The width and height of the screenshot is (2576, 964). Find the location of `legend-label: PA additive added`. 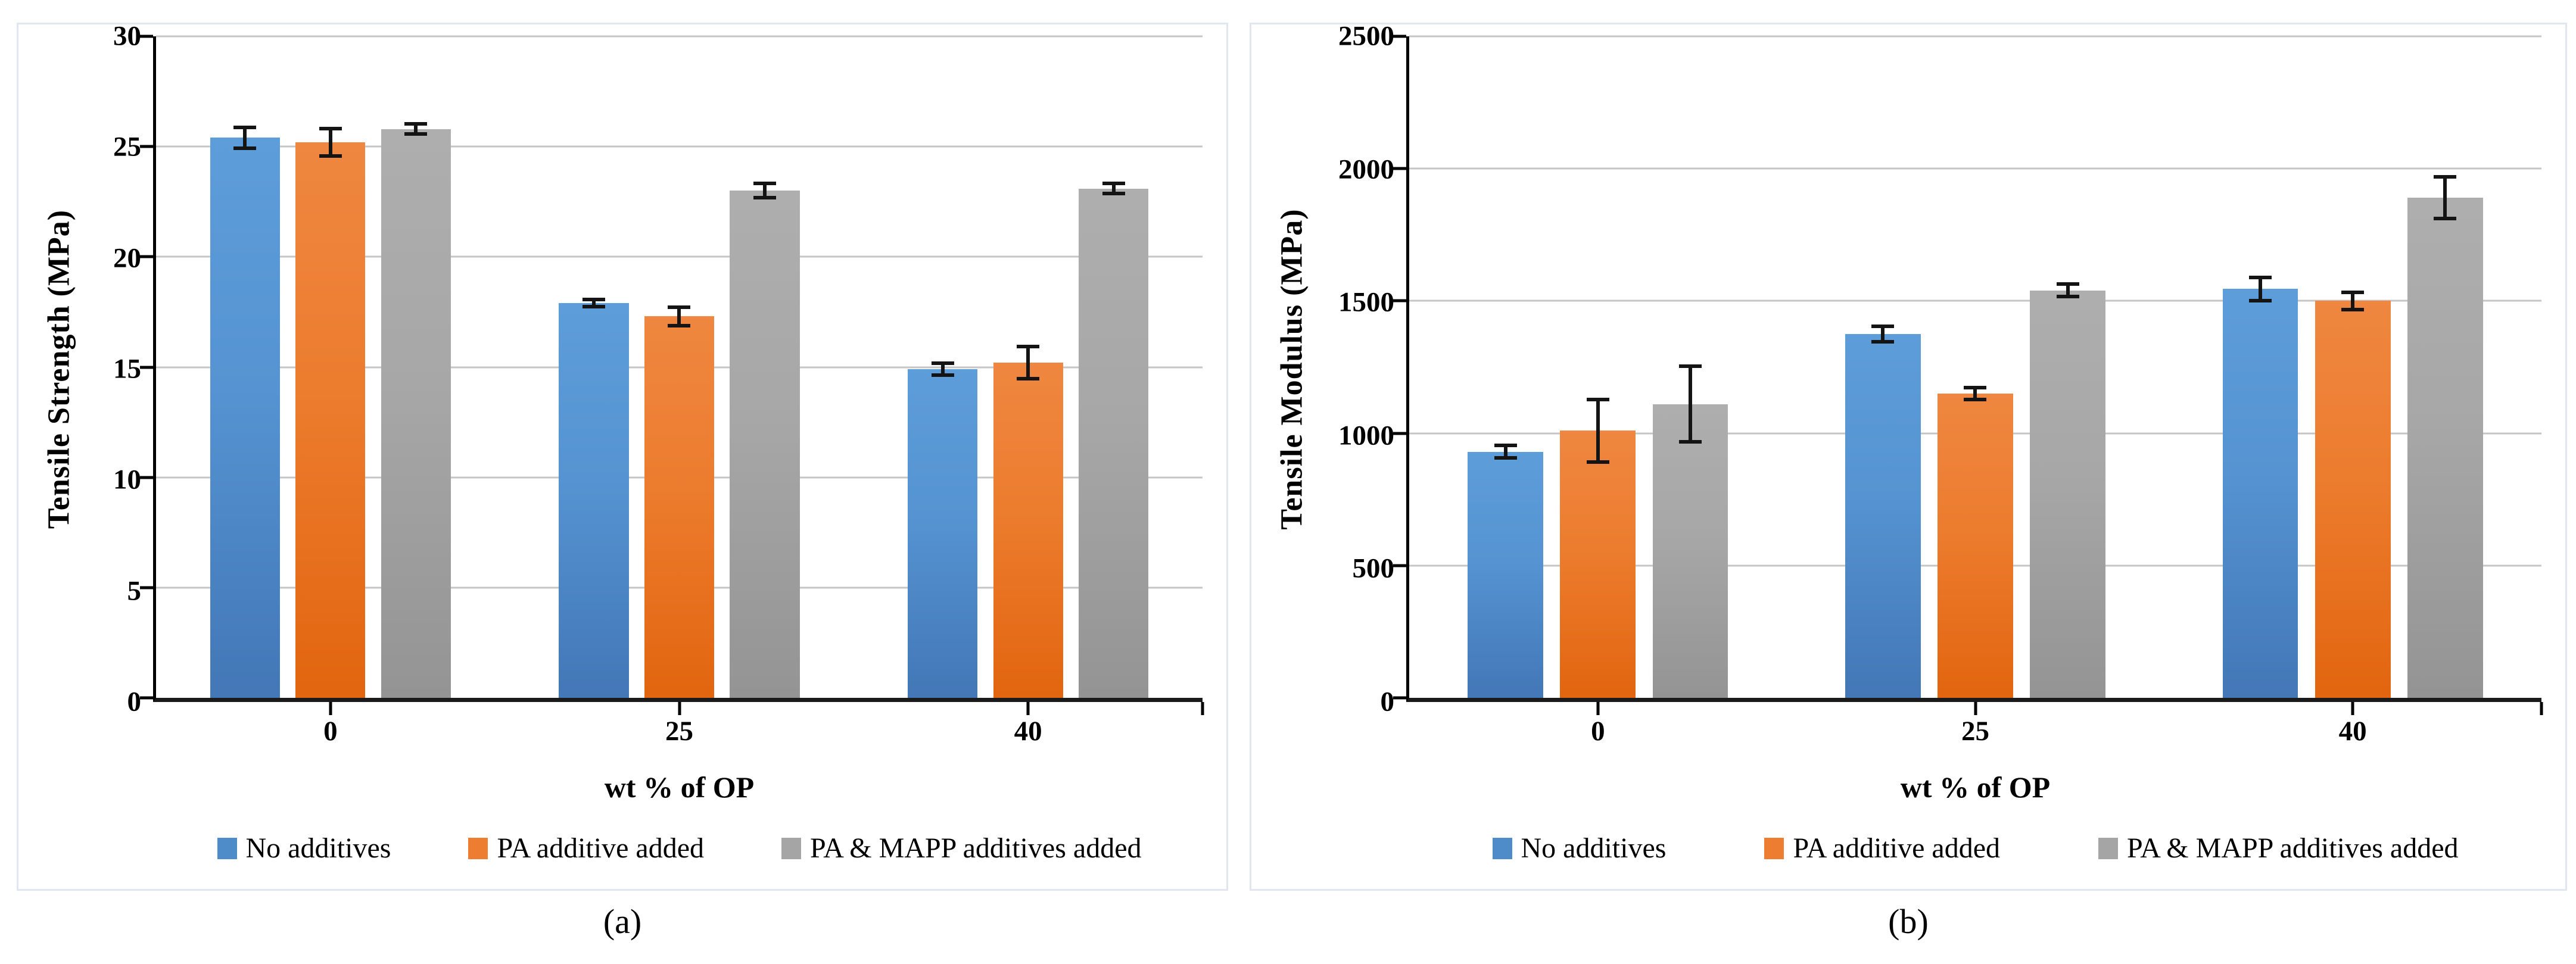

legend-label: PA additive added is located at coordinates (600, 848).